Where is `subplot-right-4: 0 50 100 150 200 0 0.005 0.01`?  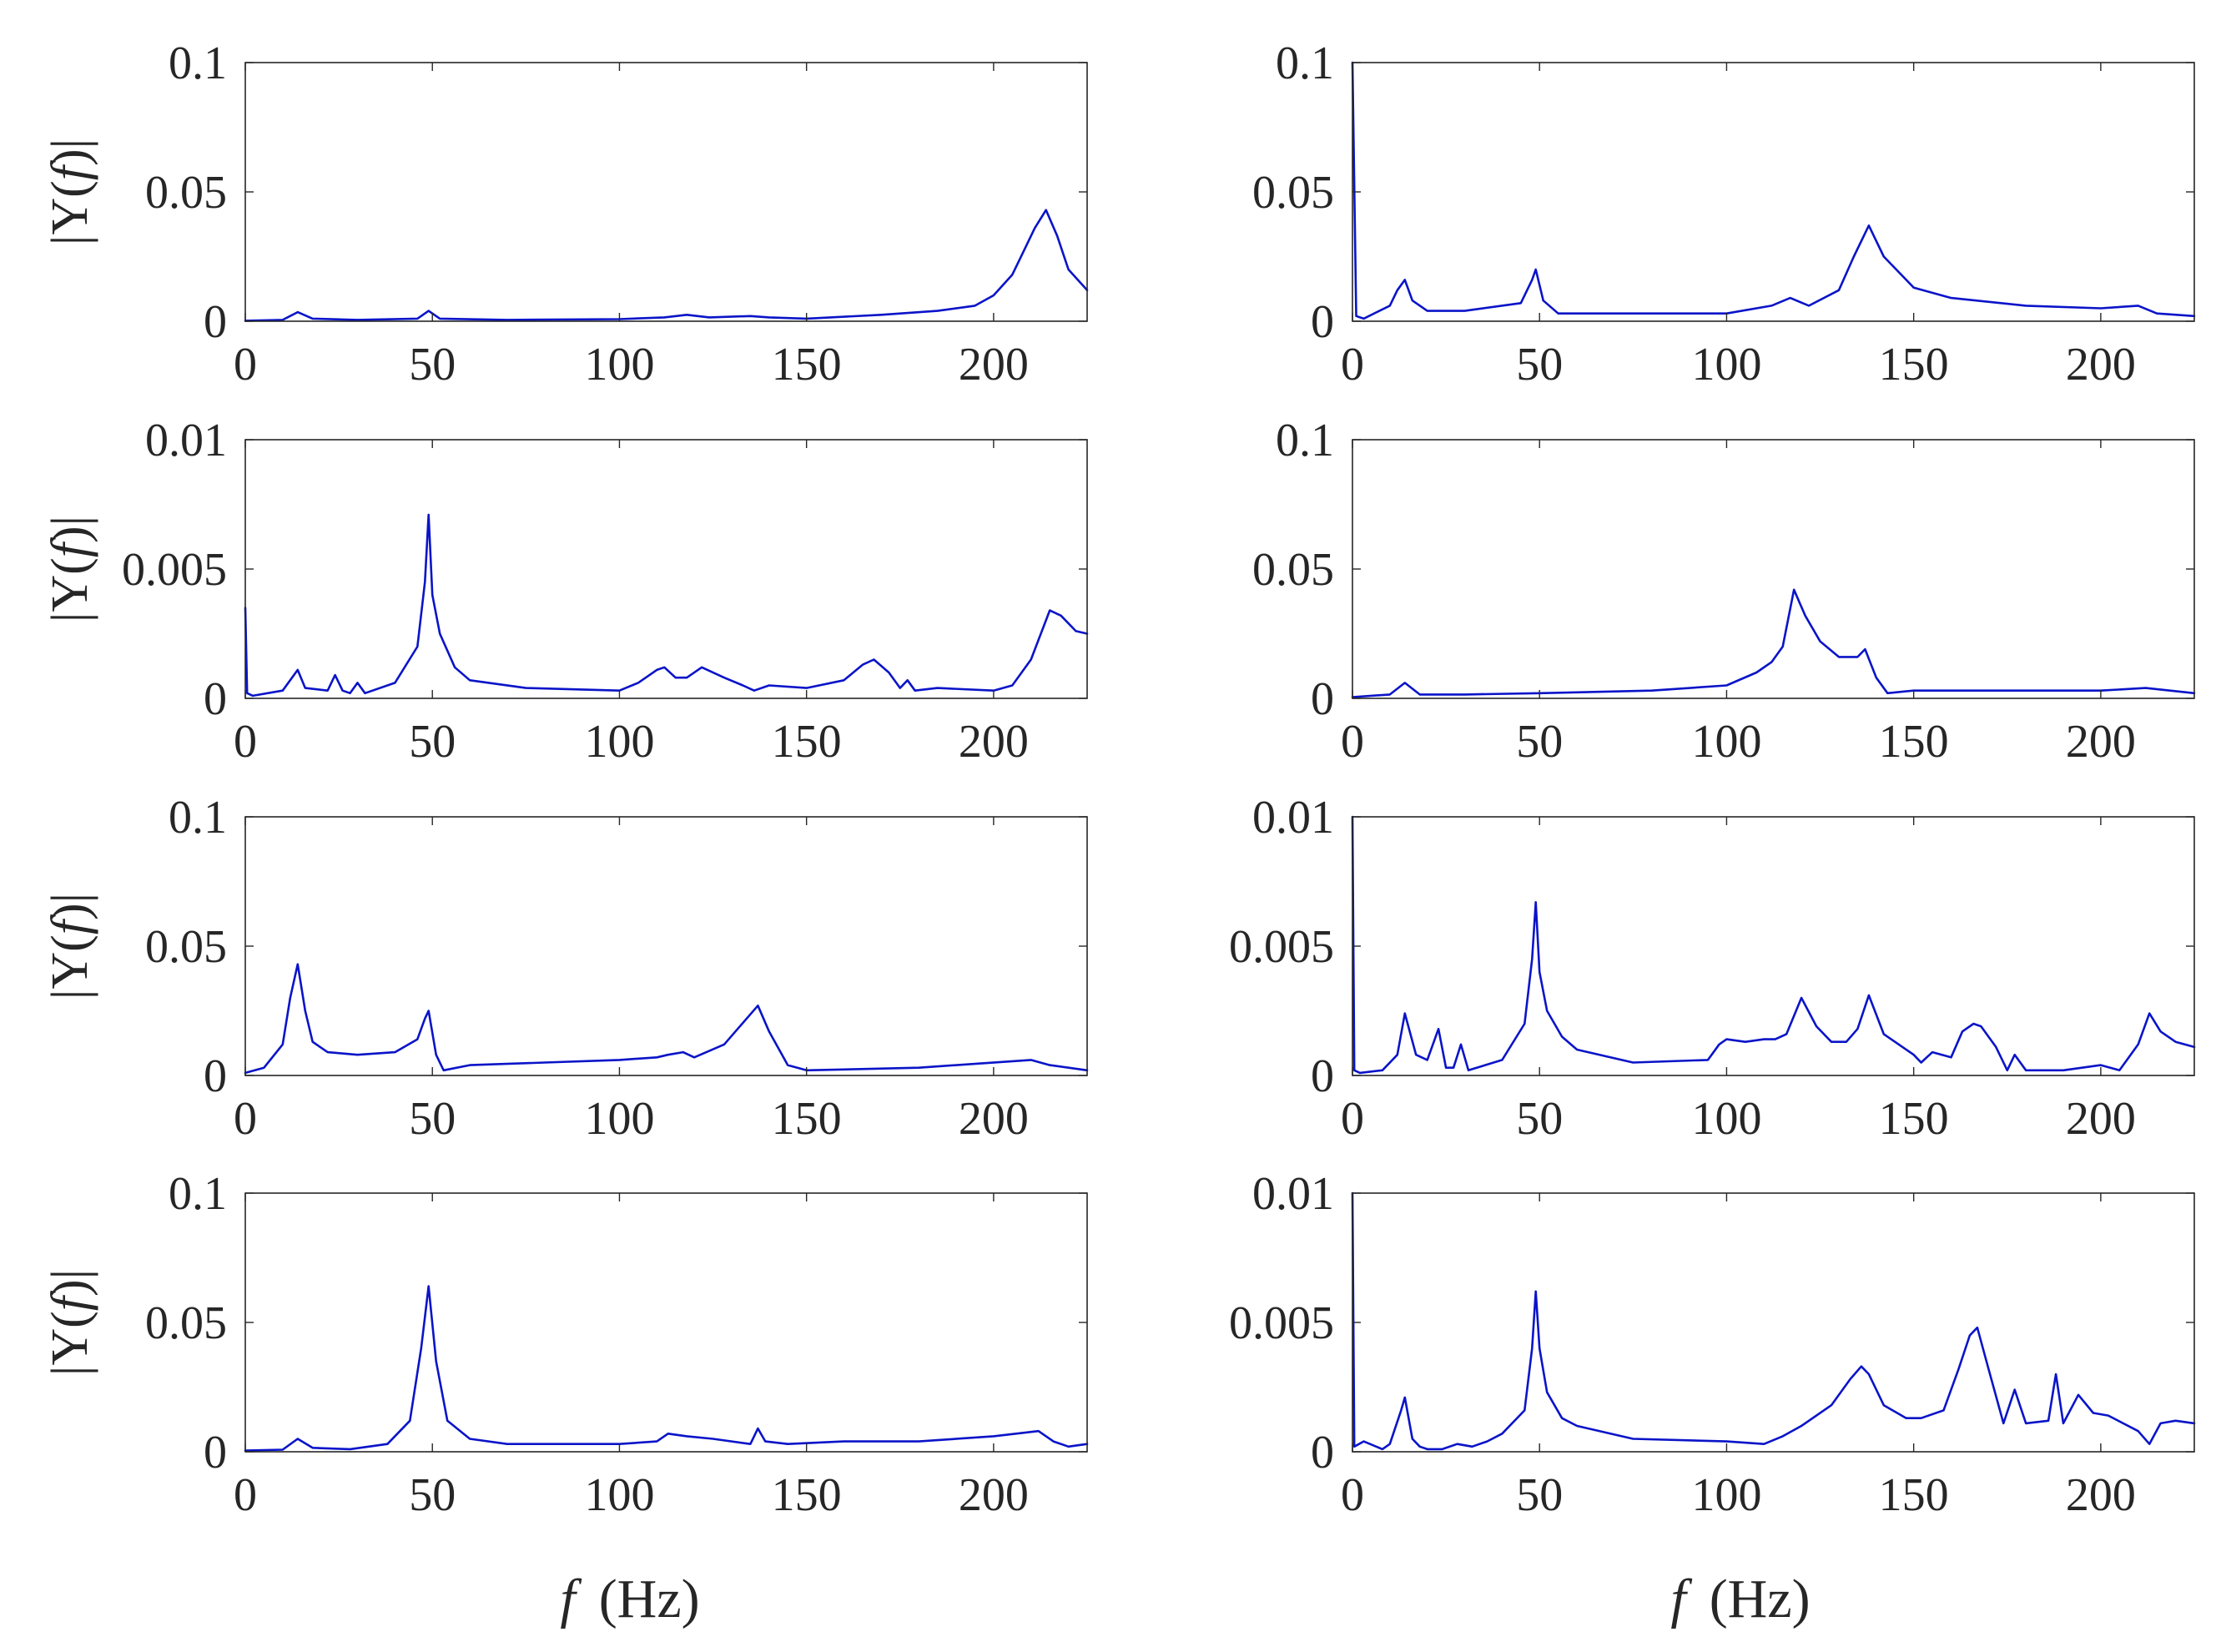
subplot-right-4: 0 50 100 150 200 0 0.005 0.01 is located at coordinates (1712, 1345).